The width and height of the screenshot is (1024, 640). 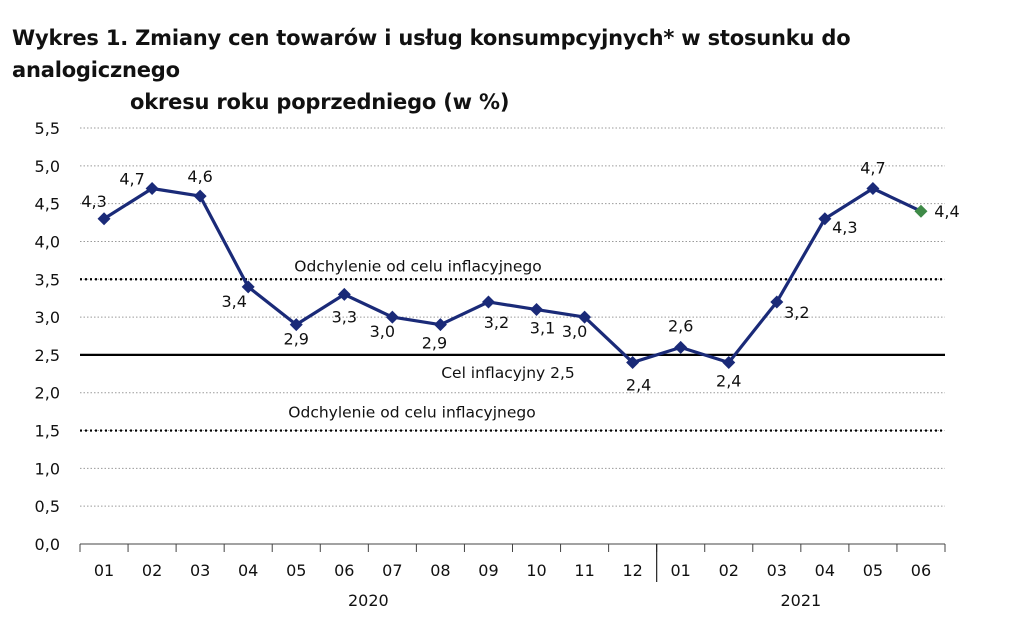 What do you see at coordinates (508, 373) in the screenshot?
I see `reference-line-label: Cel inflacyjny 2,5` at bounding box center [508, 373].